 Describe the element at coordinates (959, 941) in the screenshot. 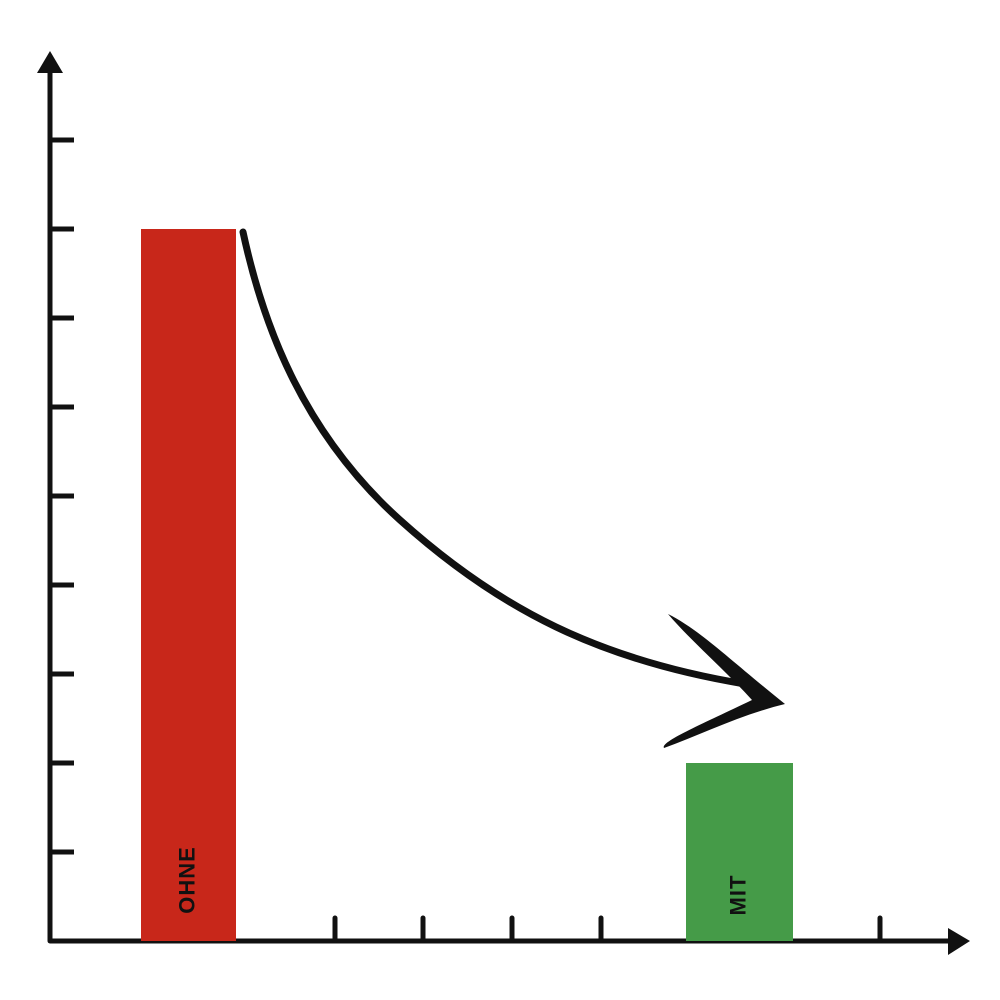

I see `x-axis-arrowhead` at that location.